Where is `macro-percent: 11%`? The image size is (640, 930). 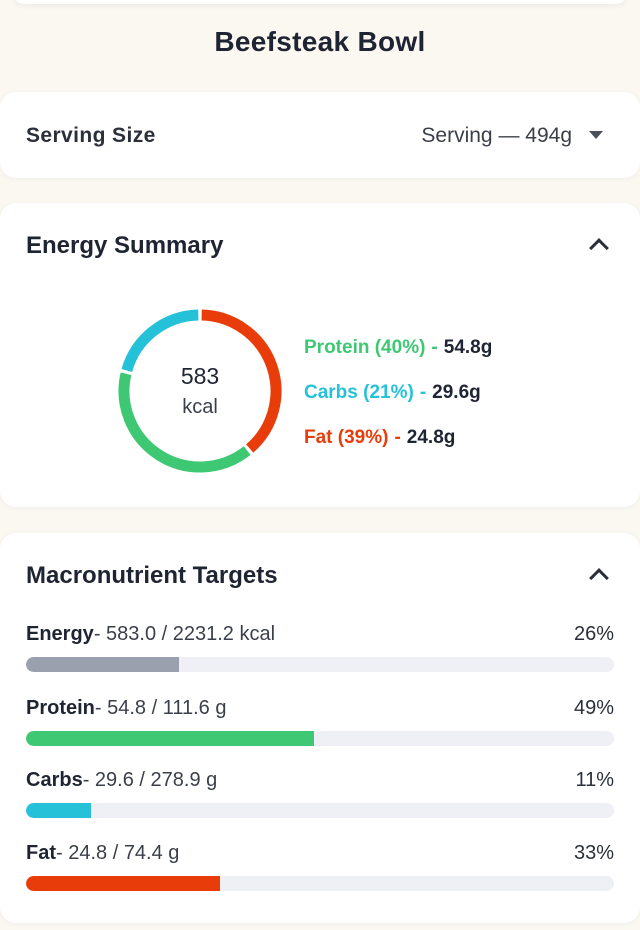 macro-percent: 11% is located at coordinates (594, 780).